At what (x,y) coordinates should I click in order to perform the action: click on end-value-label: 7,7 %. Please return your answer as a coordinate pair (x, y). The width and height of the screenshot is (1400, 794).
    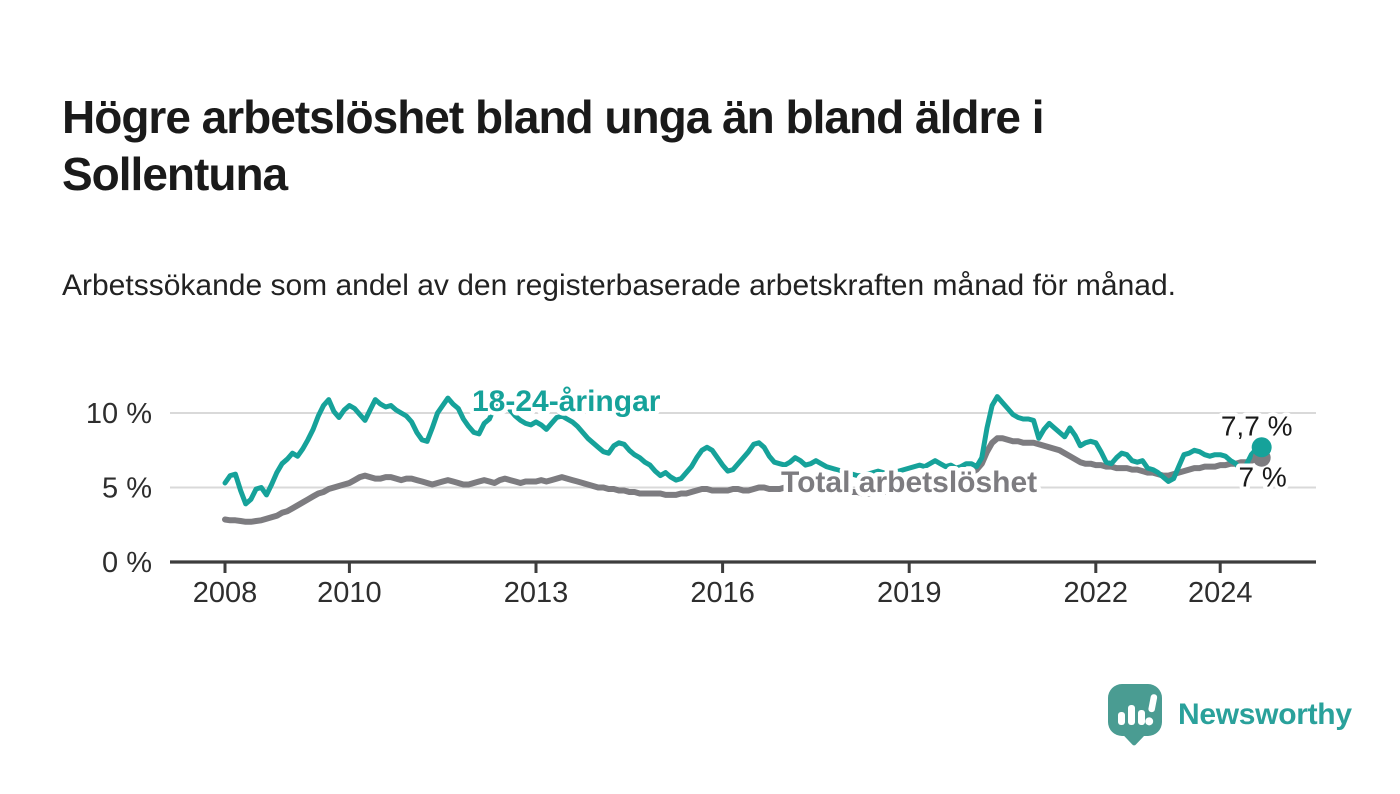
    Looking at the image, I should click on (1257, 425).